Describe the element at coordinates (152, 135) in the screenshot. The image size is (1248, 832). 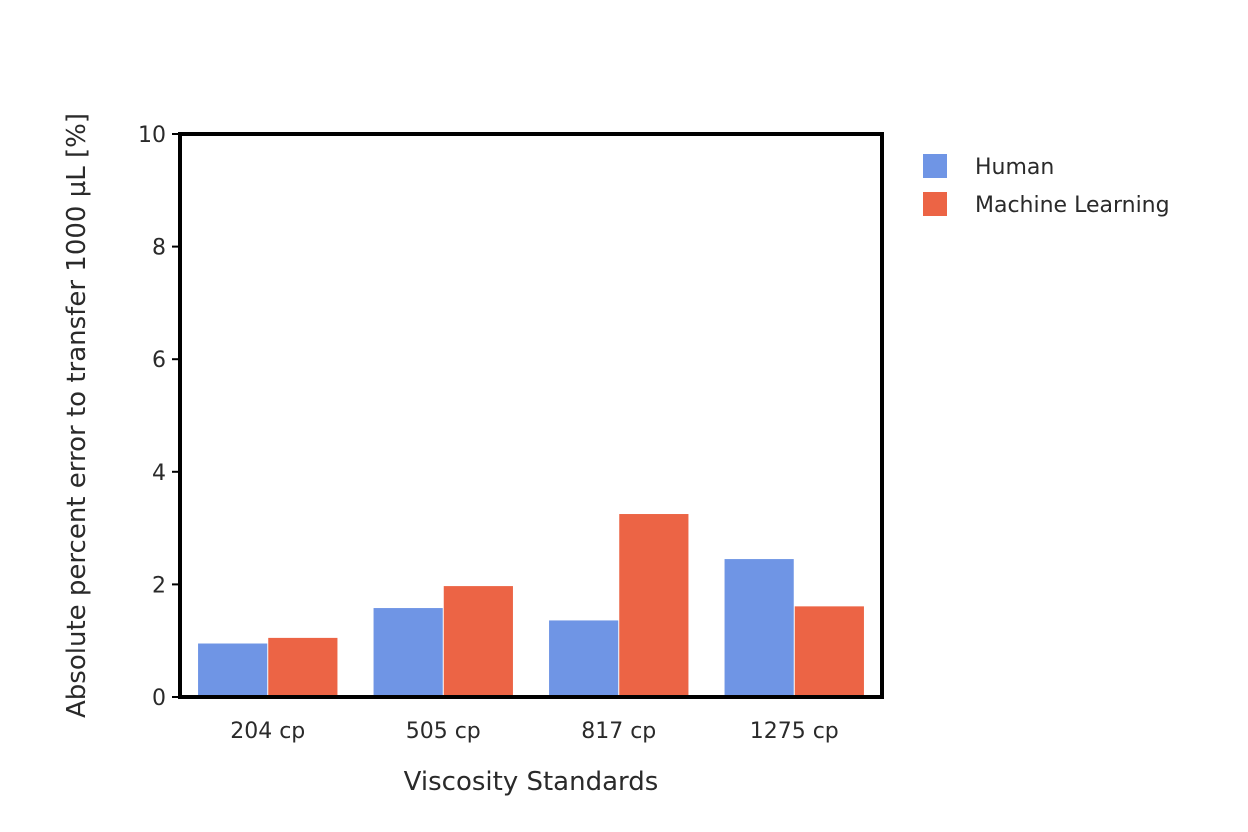
I see `y-tick-label: 10` at that location.